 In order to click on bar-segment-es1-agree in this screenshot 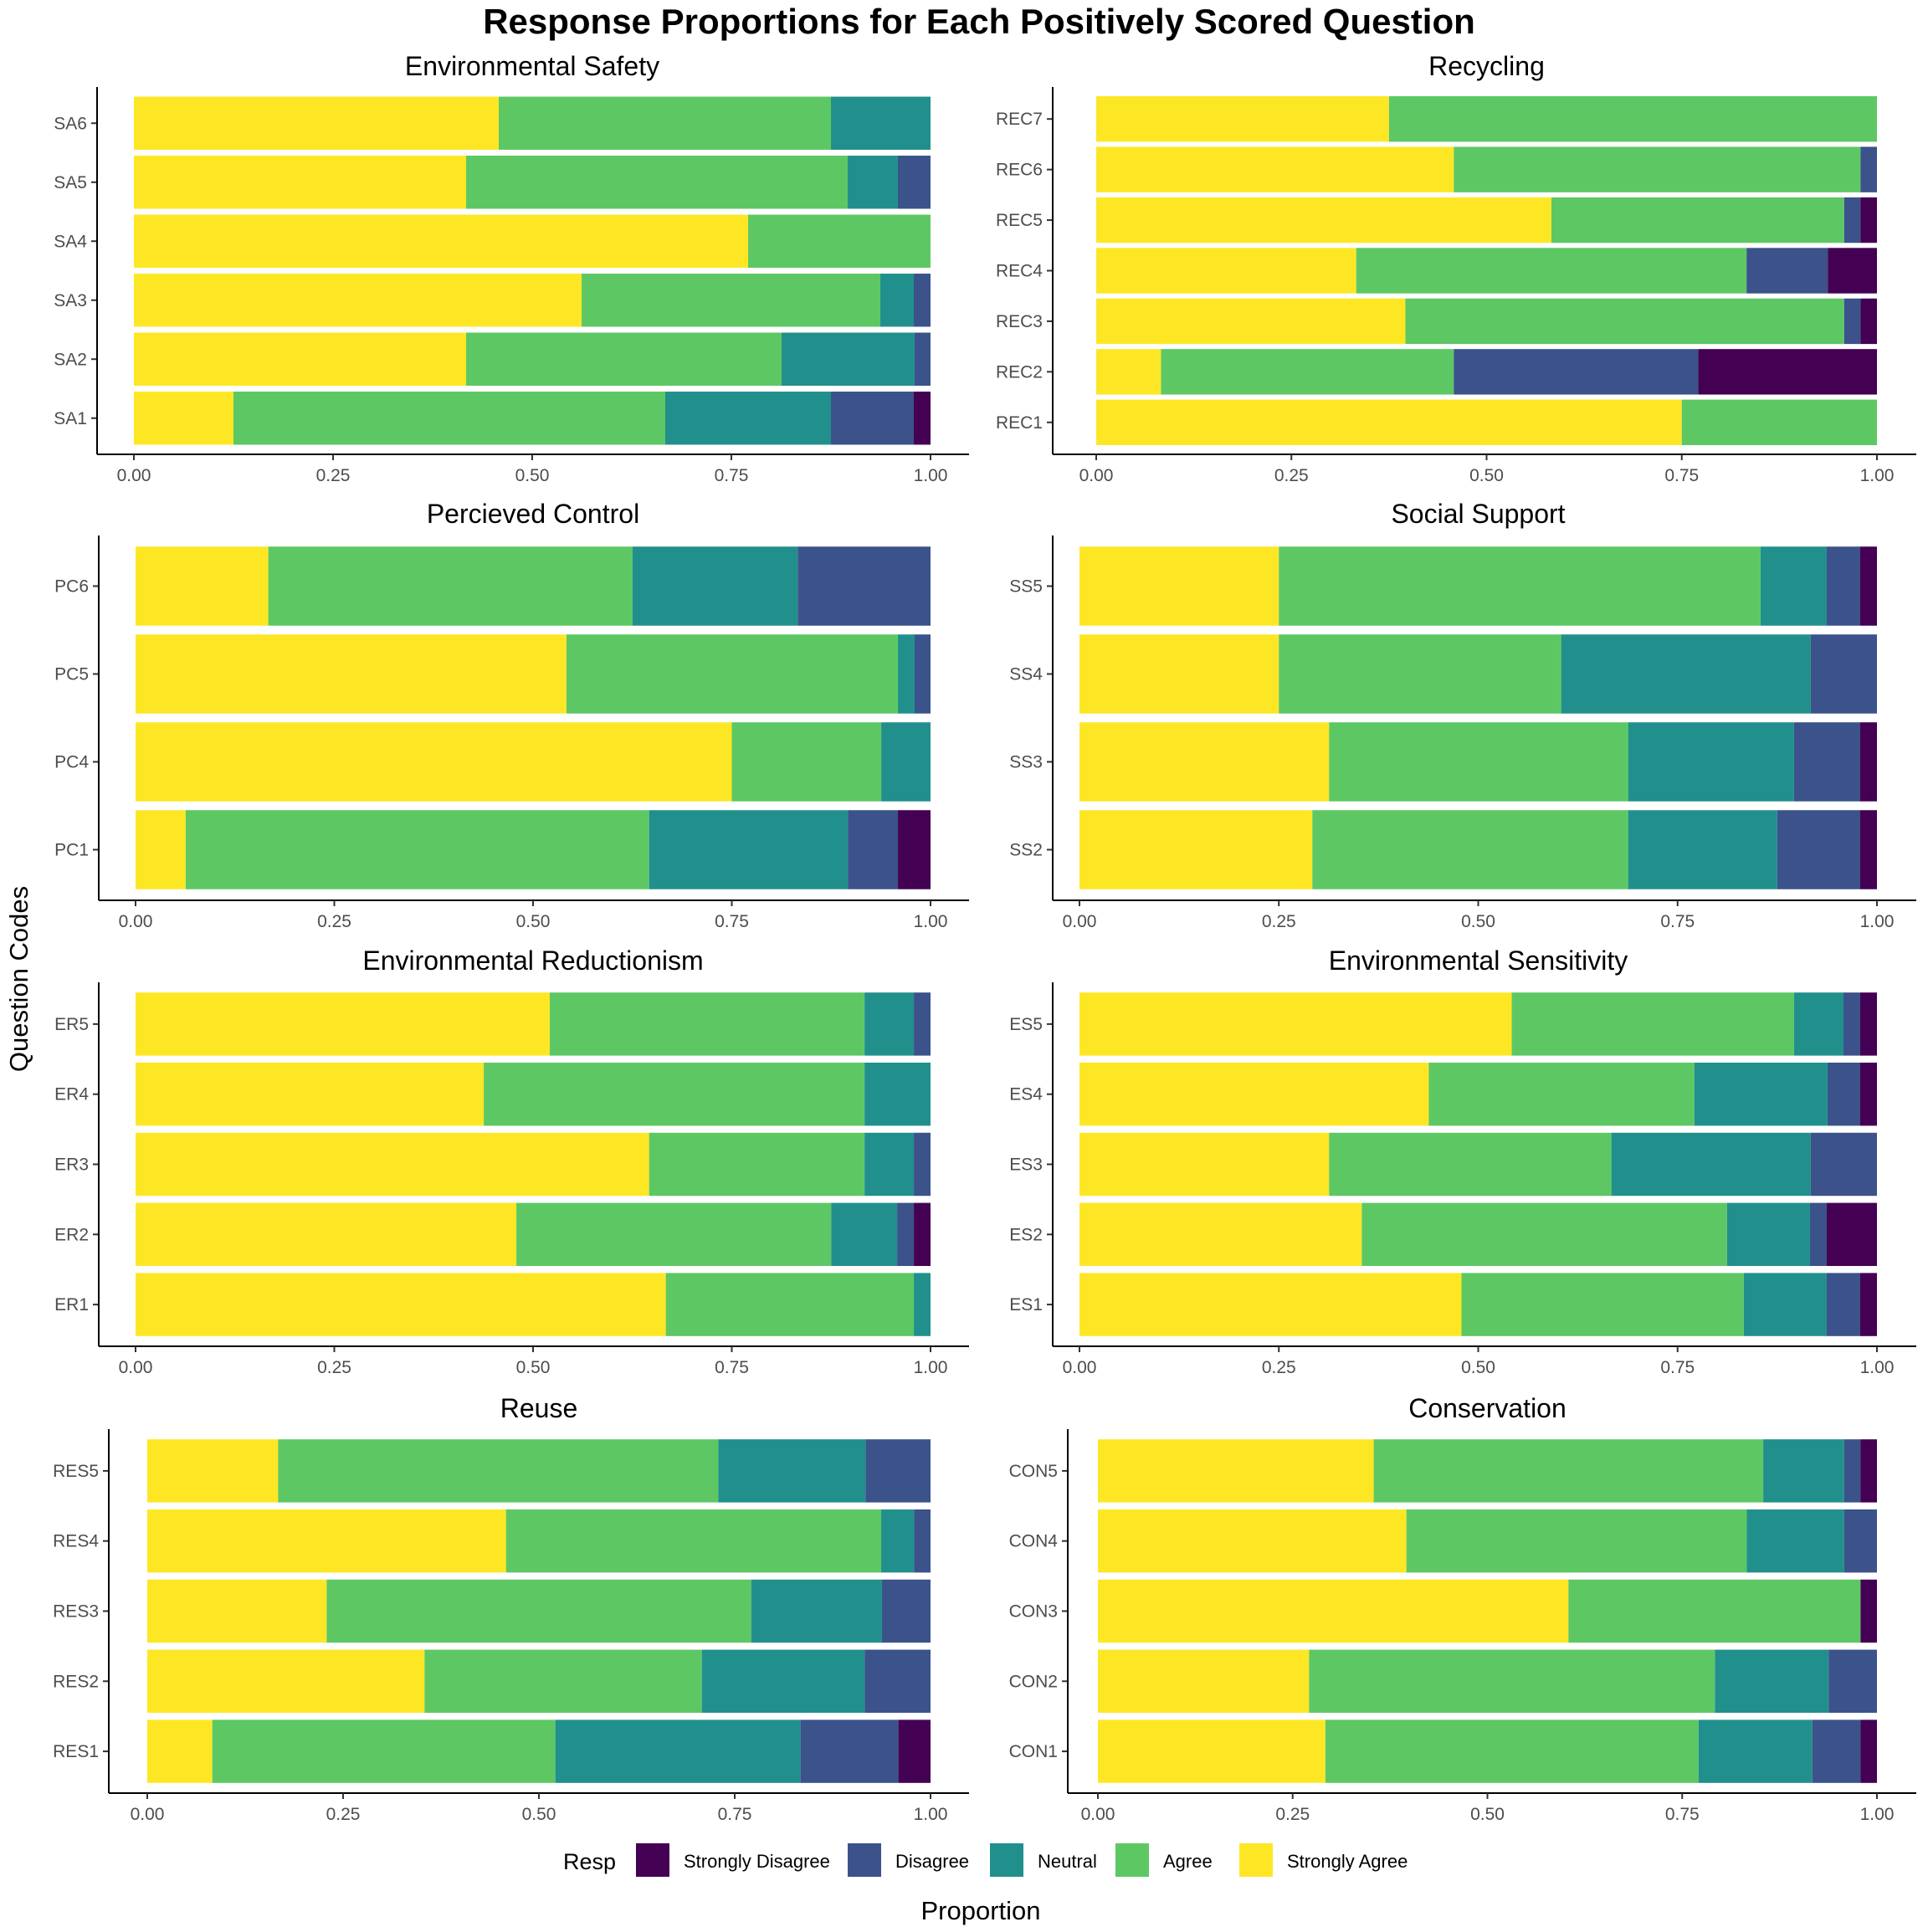, I will do `click(1602, 1304)`.